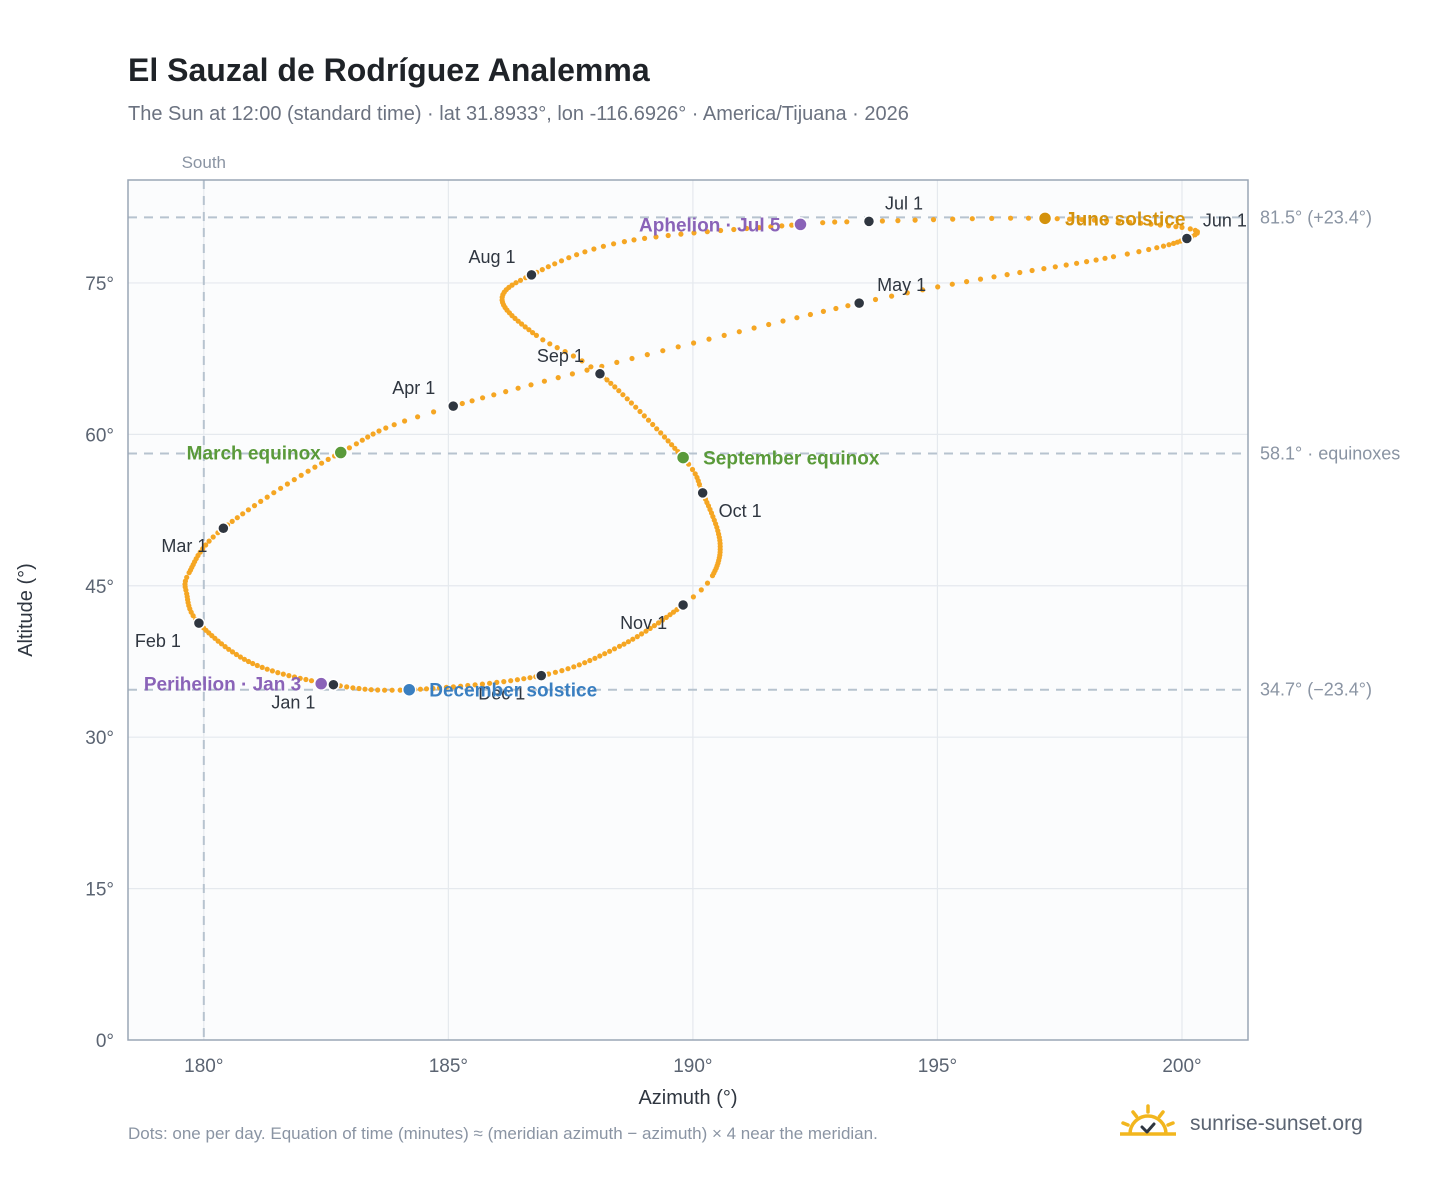  I want to click on month-label: Jan 1, so click(293, 703).